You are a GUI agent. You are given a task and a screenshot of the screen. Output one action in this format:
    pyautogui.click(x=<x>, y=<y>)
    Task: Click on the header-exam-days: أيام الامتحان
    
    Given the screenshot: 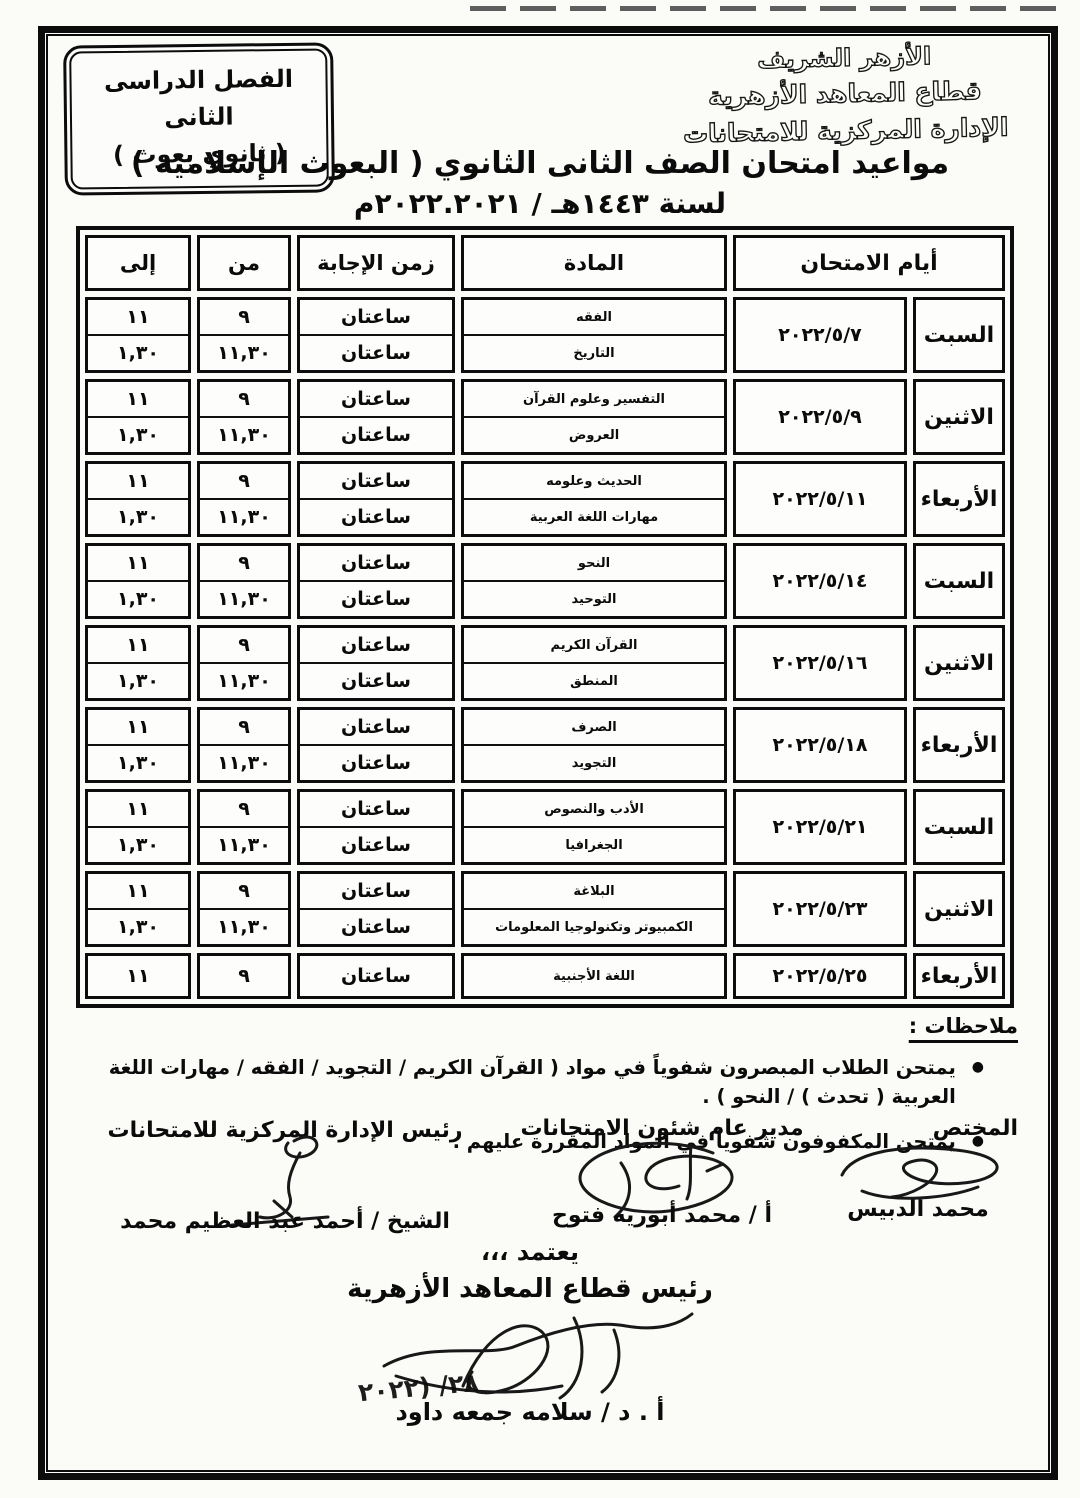 What is the action you would take?
    pyautogui.click(x=869, y=263)
    